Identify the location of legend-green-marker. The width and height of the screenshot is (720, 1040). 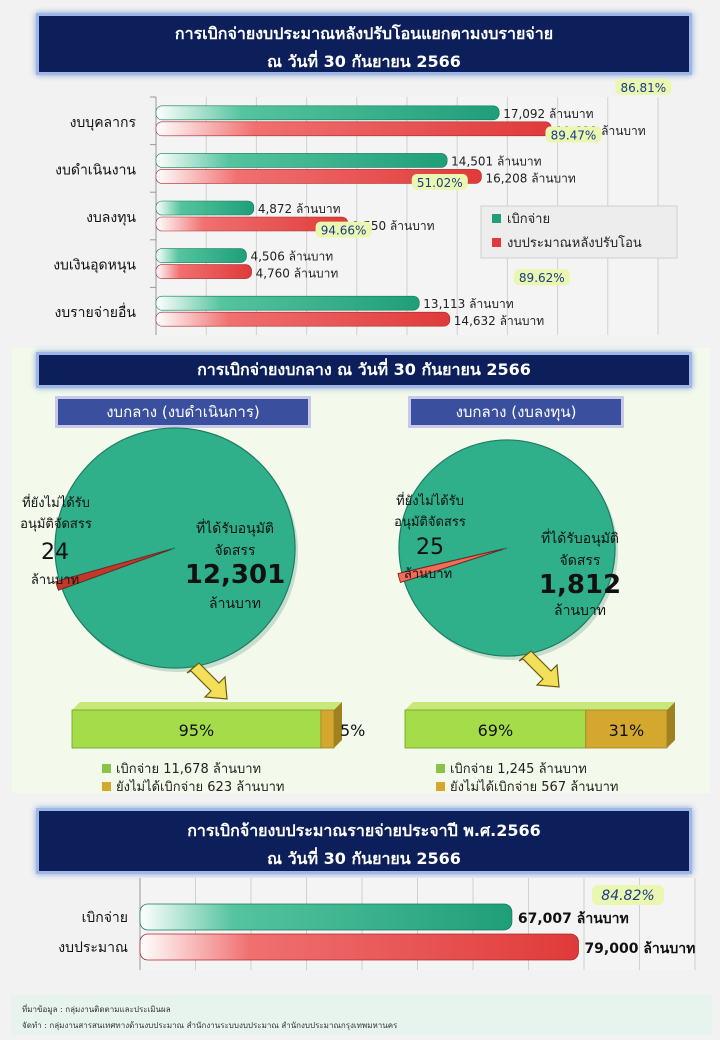
(106, 768).